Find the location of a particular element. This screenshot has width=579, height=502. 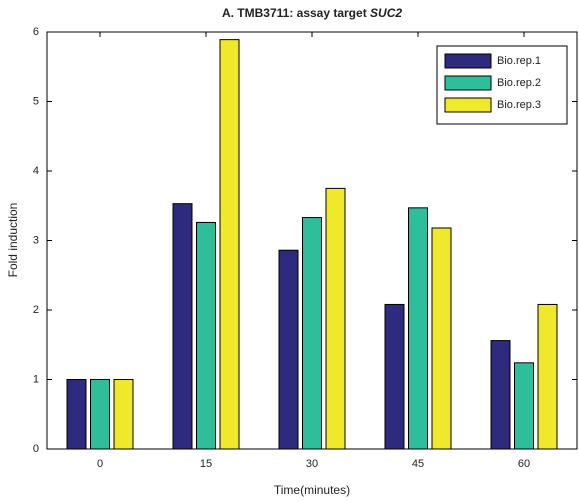

x-tick-label: 60 is located at coordinates (524, 464).